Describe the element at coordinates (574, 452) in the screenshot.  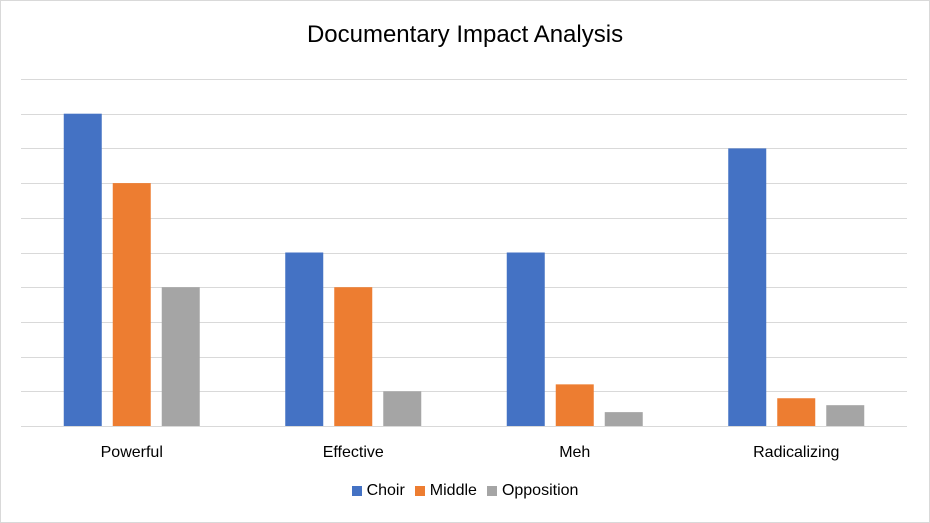
I see `category-label: Meh` at that location.